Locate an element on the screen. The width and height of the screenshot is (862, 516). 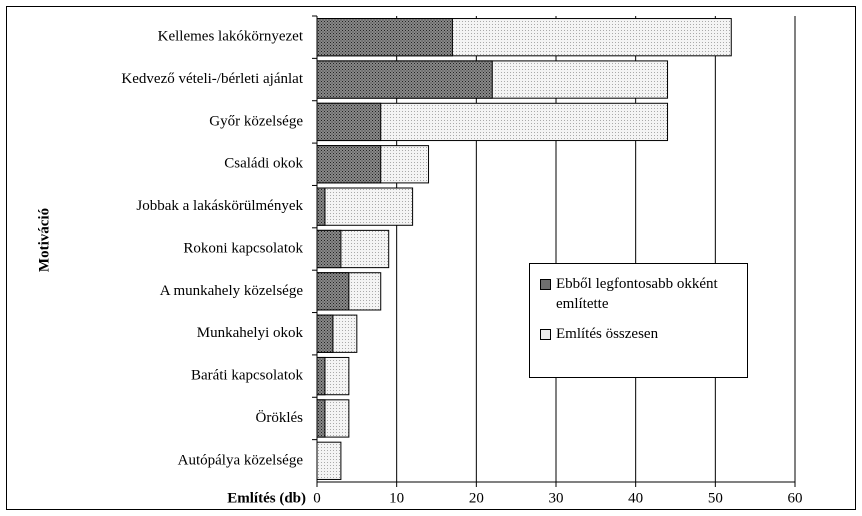
x-tick-label: 30 is located at coordinates (556, 498).